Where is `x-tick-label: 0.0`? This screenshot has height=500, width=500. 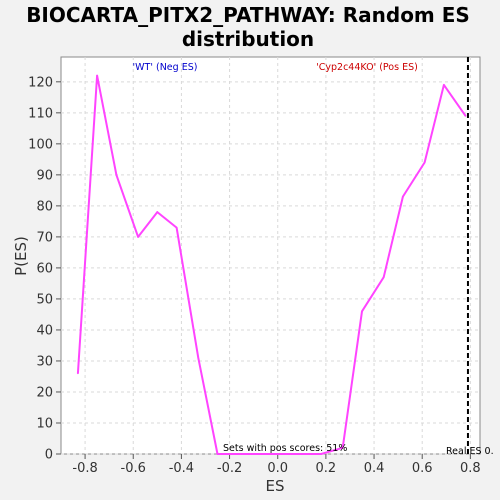
x-tick-label: 0.0 is located at coordinates (277, 468).